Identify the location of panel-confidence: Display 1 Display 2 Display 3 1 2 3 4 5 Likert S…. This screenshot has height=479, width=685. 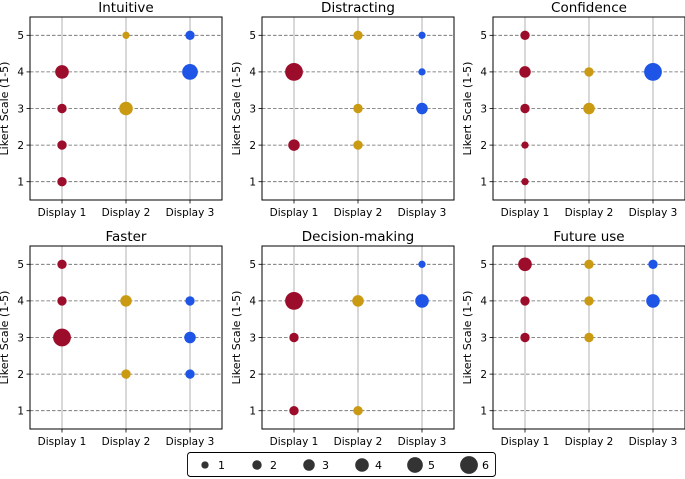
(573, 109).